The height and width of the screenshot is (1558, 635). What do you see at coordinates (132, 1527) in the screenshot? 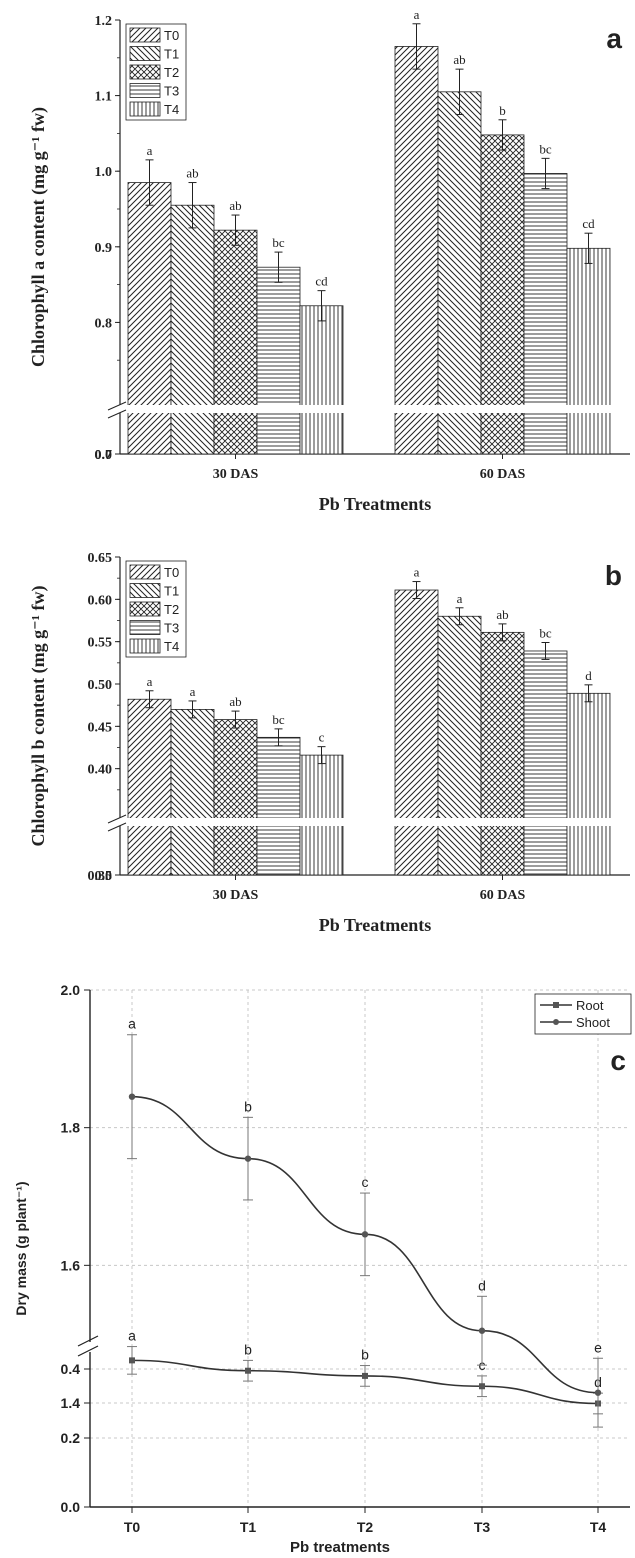
I see `x-tick-label: T0` at bounding box center [132, 1527].